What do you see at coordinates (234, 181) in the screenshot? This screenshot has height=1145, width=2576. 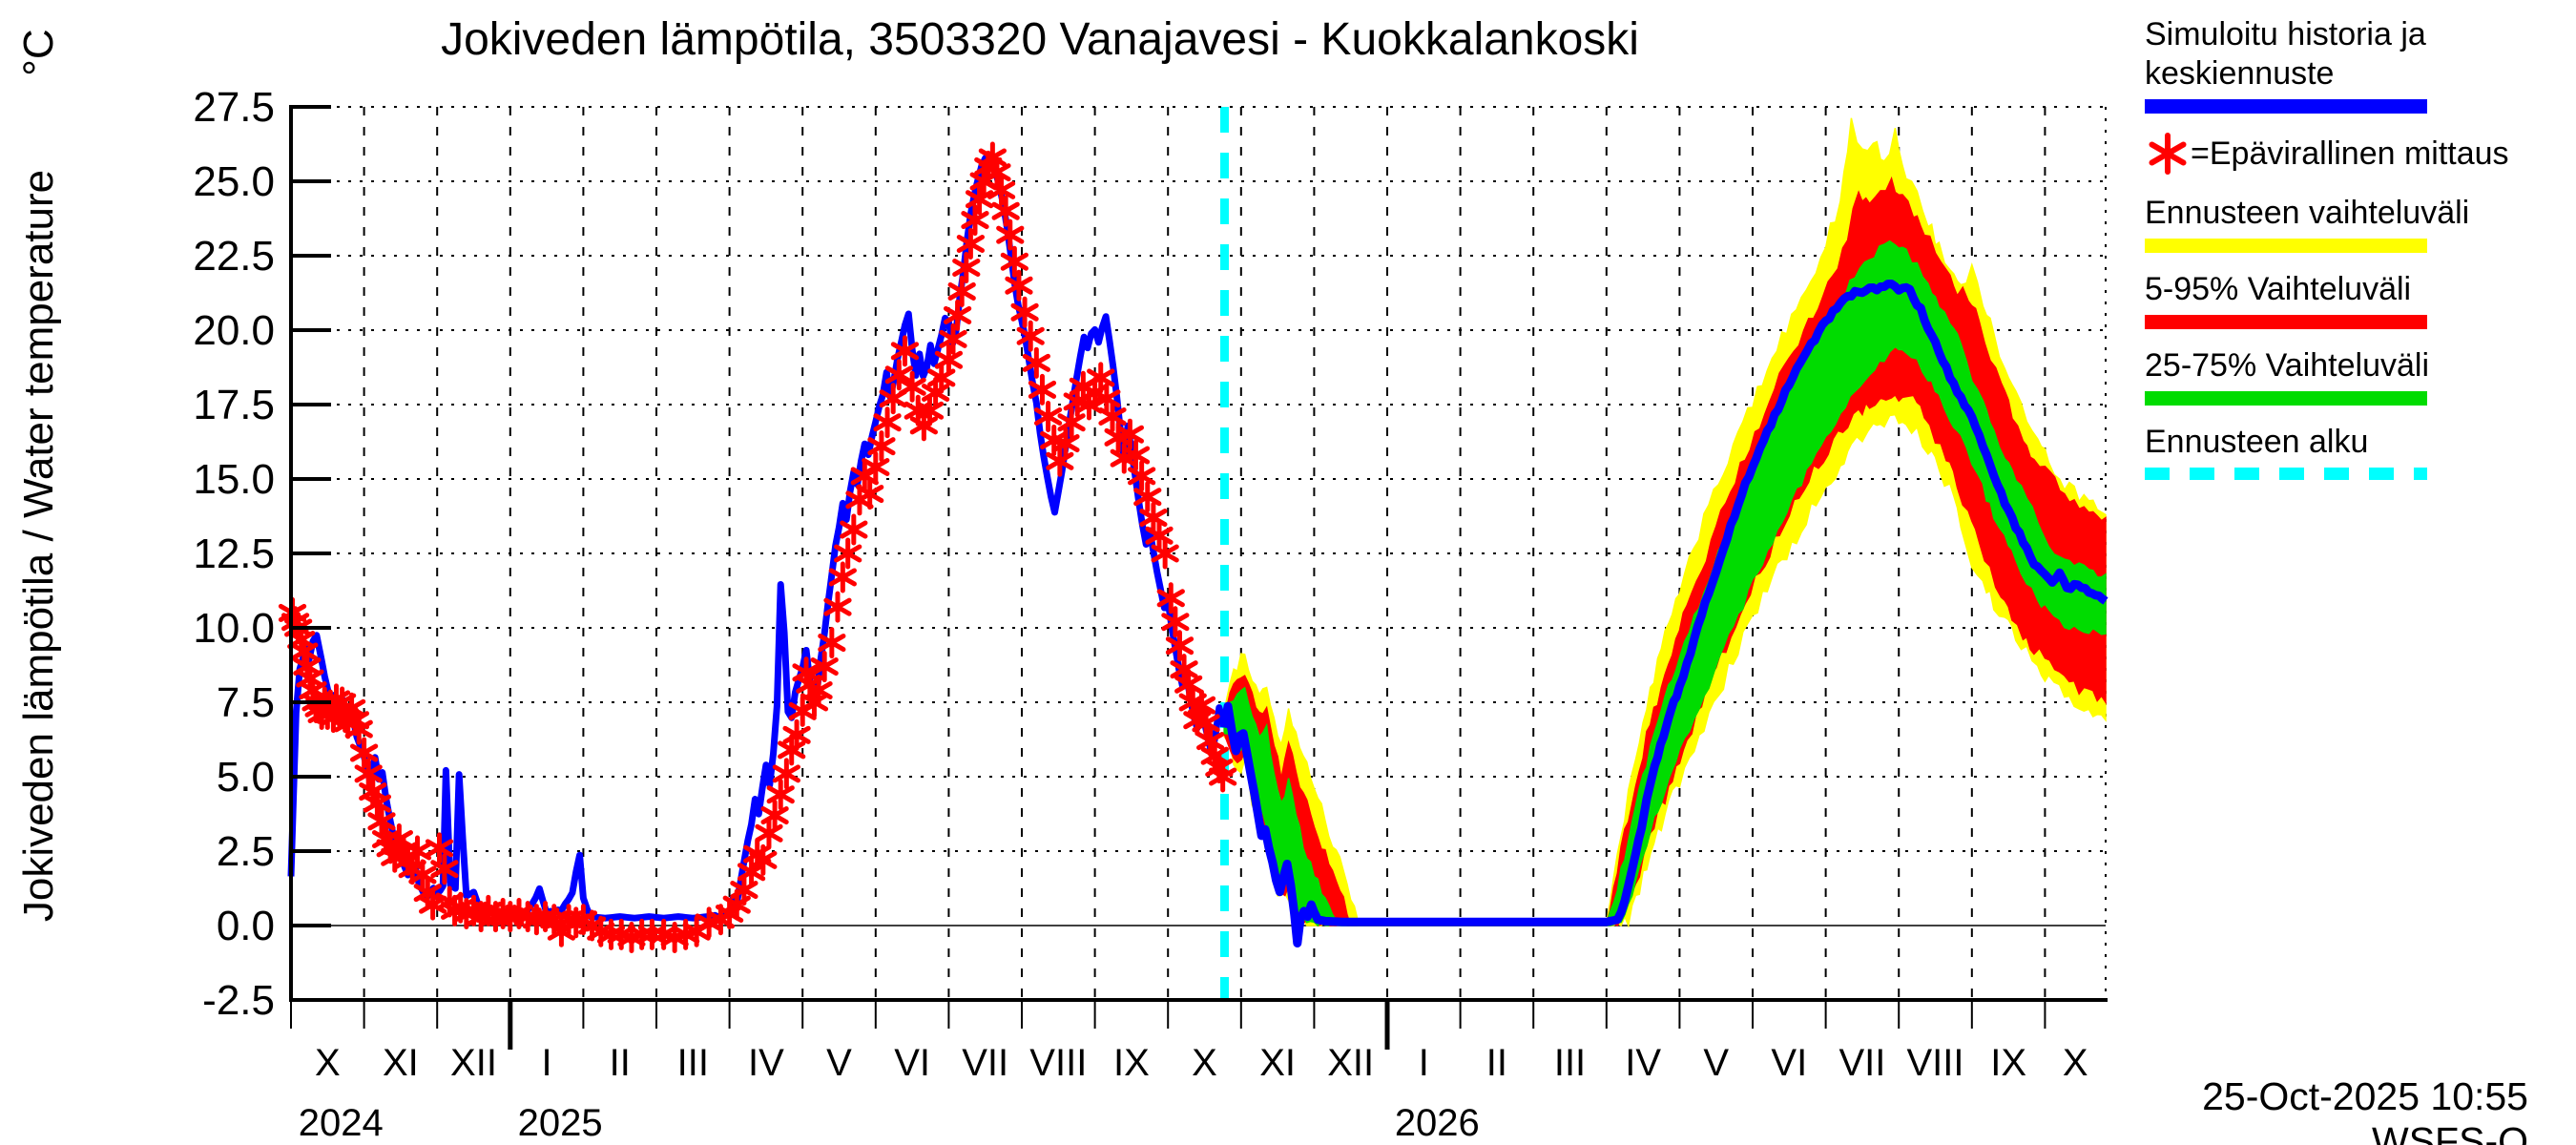 I see `svg-text: 25.0` at bounding box center [234, 181].